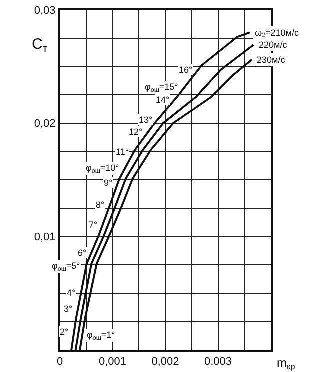 This screenshot has width=321, height=372. Describe the element at coordinates (123, 152) in the screenshot. I see `annotation: 11°` at that location.